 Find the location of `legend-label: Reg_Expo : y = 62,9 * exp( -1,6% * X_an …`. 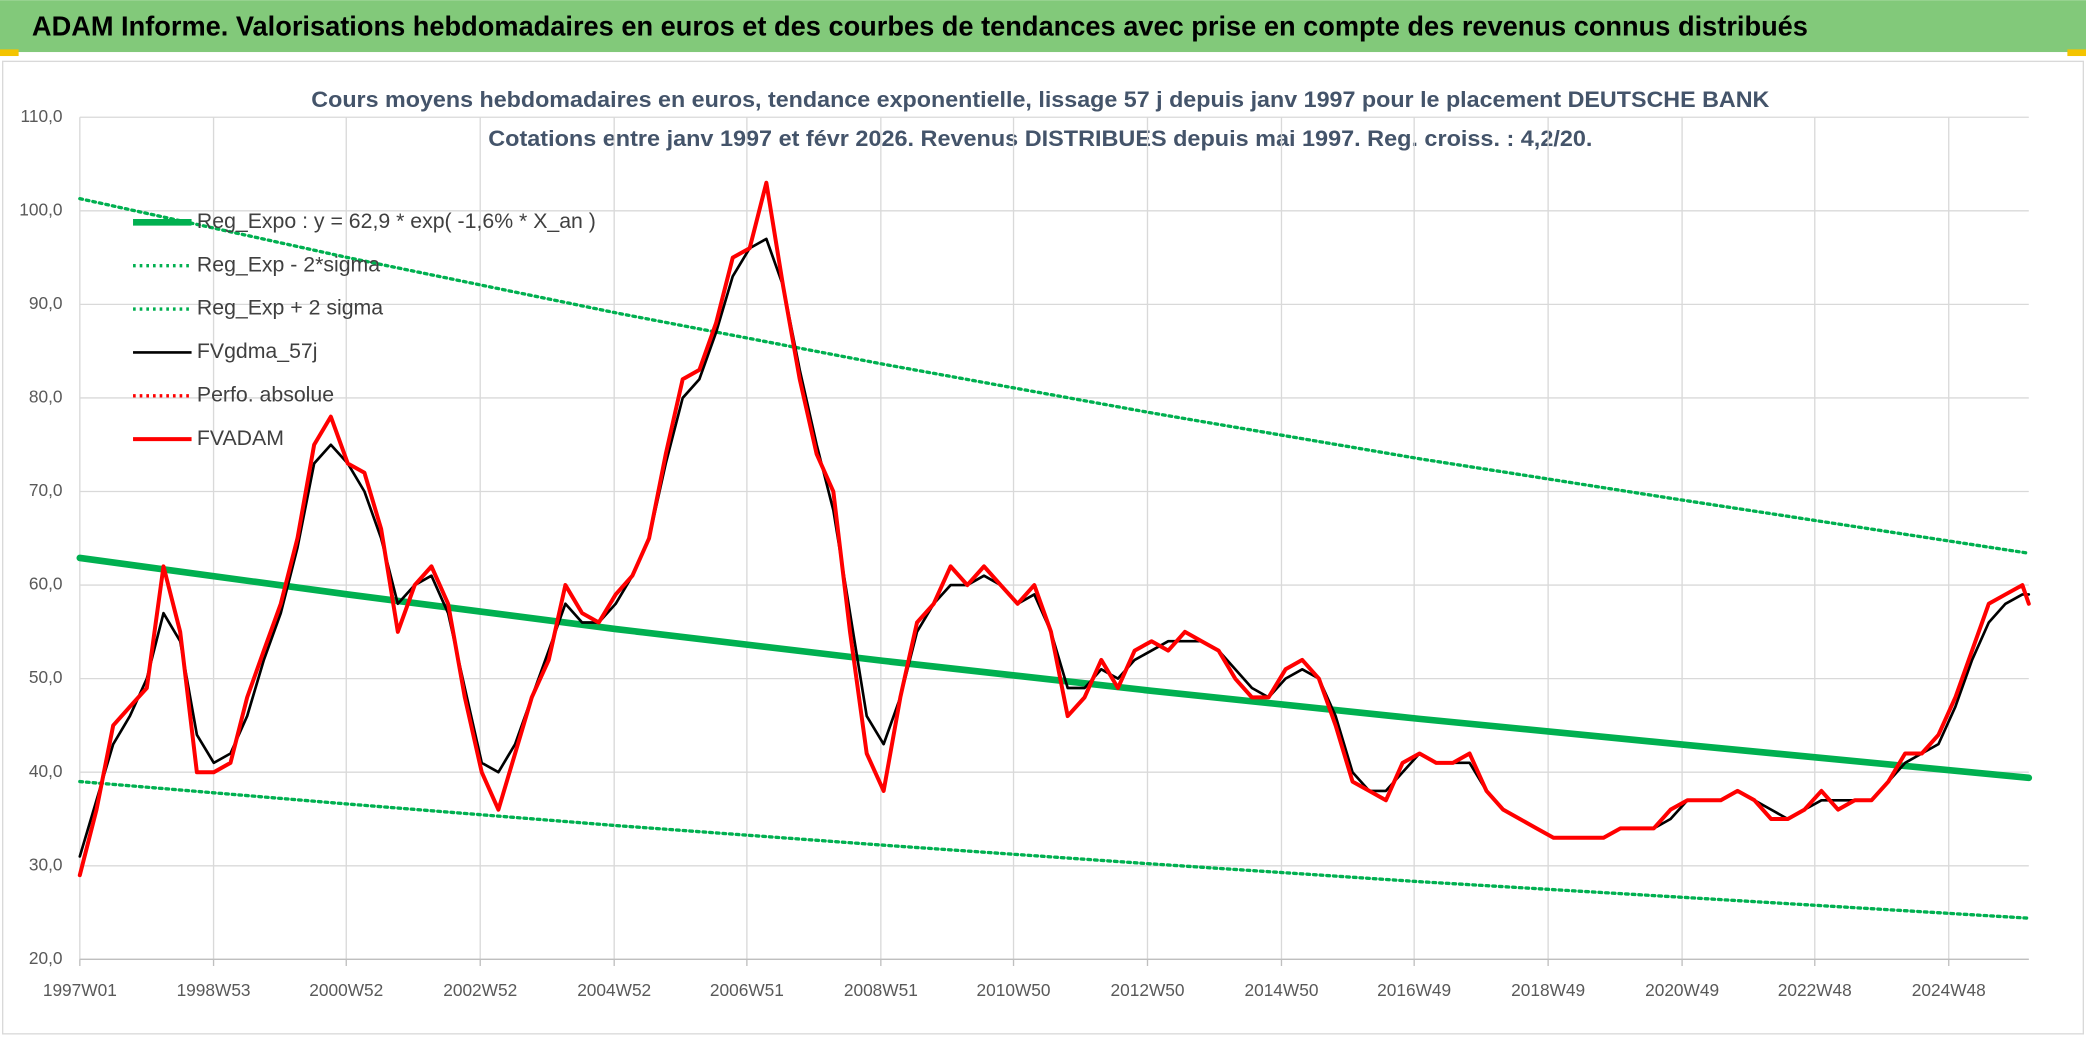

legend-label: Reg_Expo : y = 62,9 * exp( -1,6% * X_an … is located at coordinates (396, 221).